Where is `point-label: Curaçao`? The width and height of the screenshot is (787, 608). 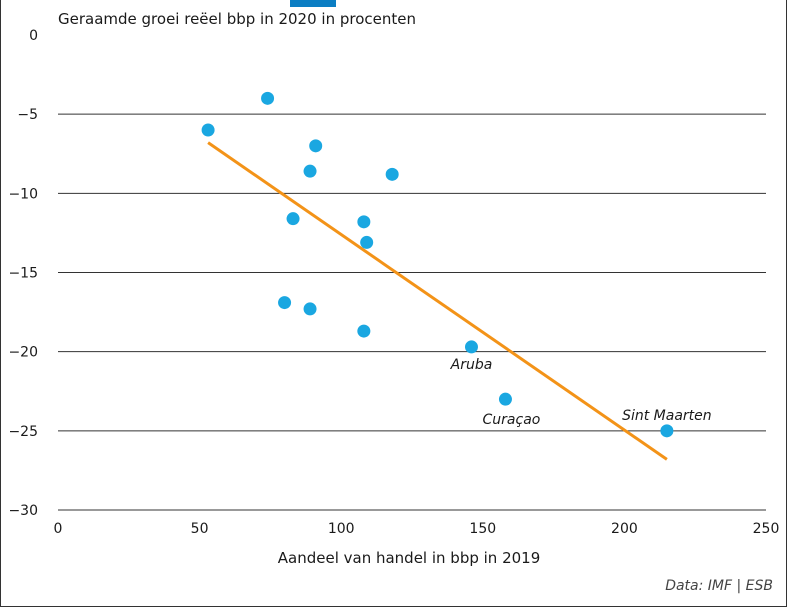 point-label: Curaçao is located at coordinates (512, 420).